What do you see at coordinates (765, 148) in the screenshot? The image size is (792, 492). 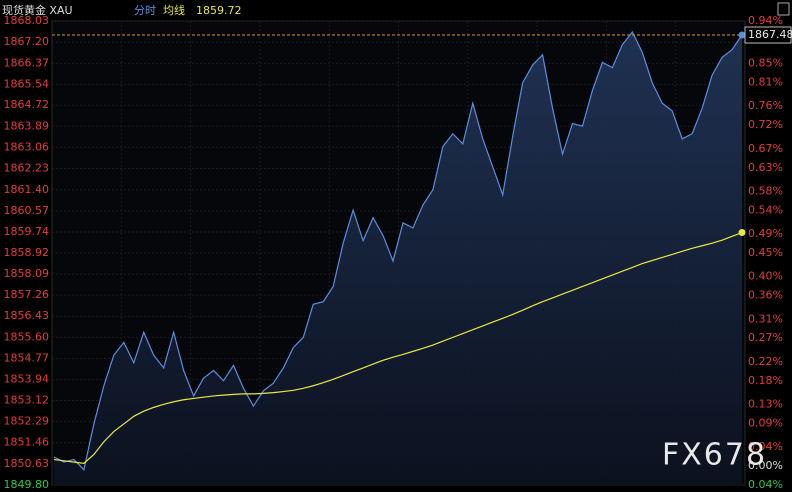 I see `y2-tick-label: 0.67%` at bounding box center [765, 148].